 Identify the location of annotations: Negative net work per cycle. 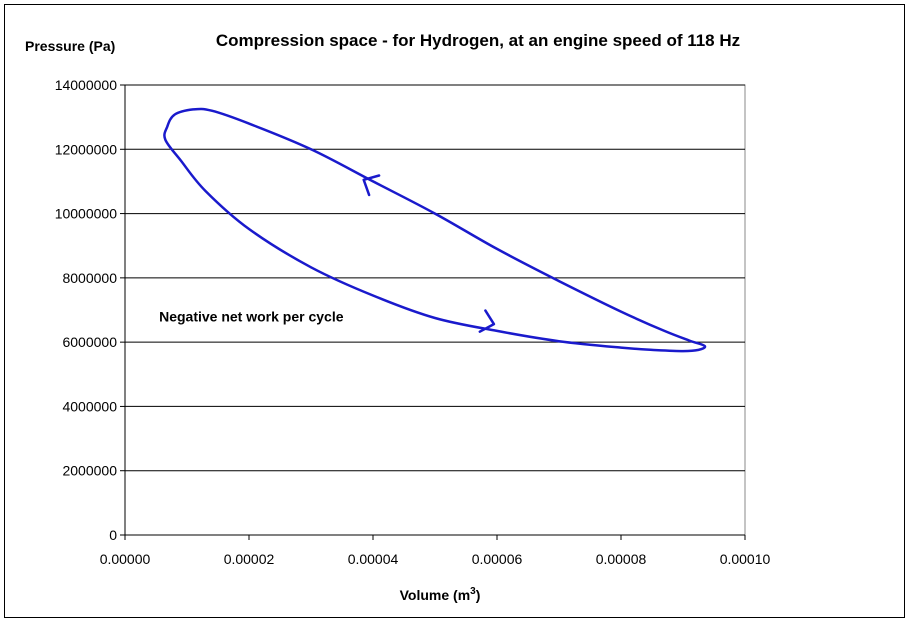
(251, 316).